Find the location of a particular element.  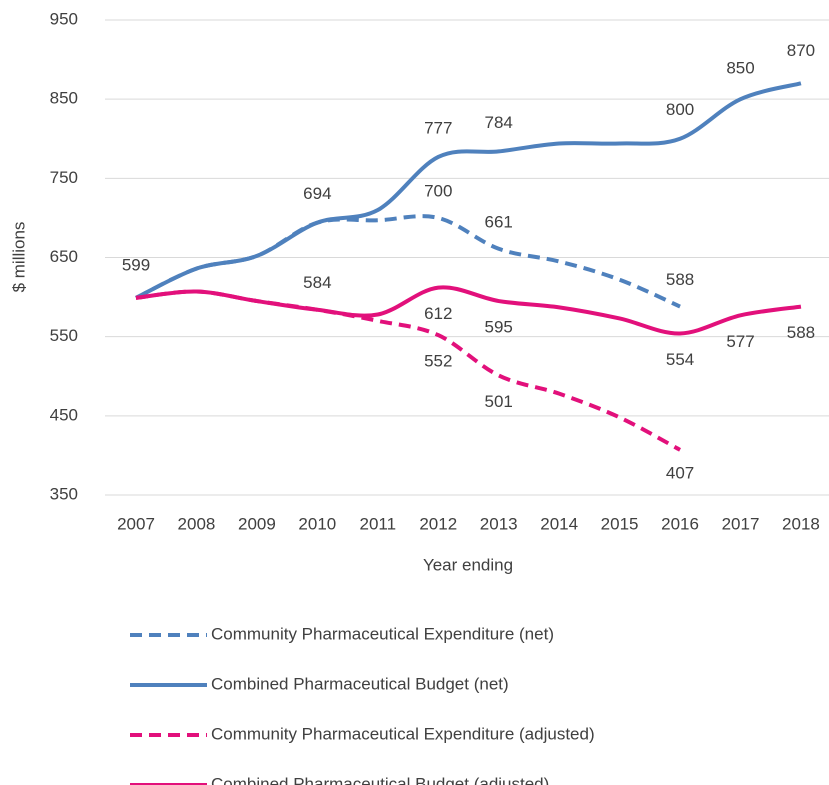

x-tick-label: 2018 is located at coordinates (801, 523).